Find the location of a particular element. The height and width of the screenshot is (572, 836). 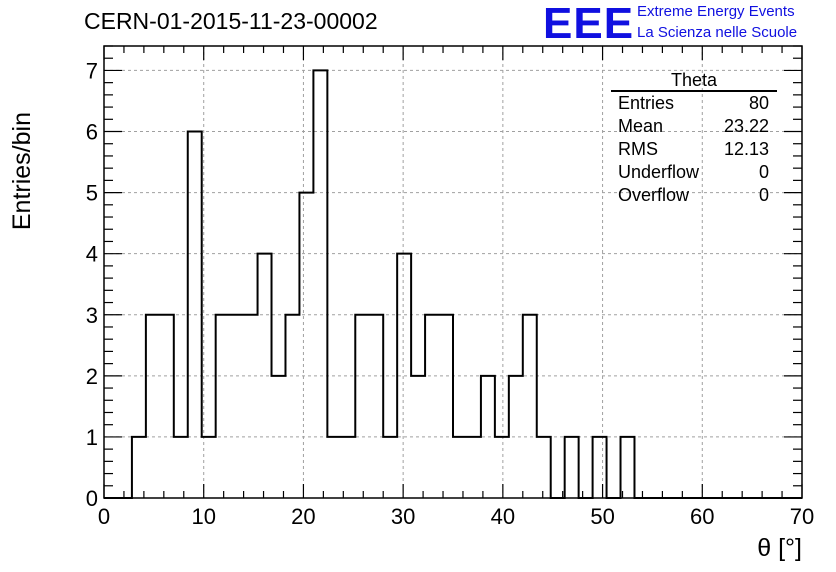

stats-label: Overflow is located at coordinates (654, 195).